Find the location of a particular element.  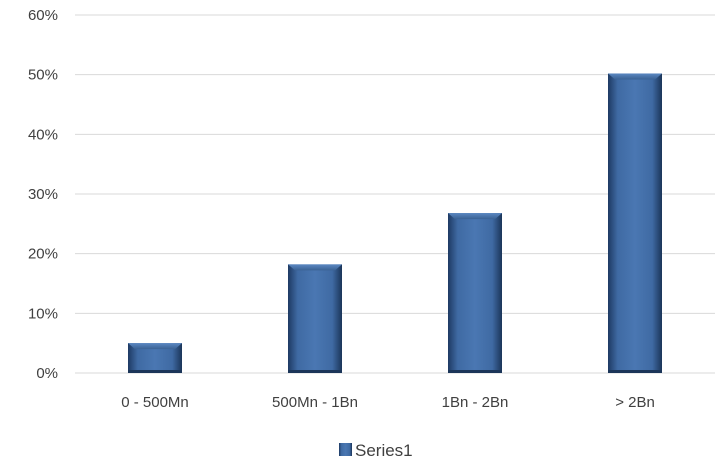

x-category-label: 0 - 500Mn is located at coordinates (155, 402).